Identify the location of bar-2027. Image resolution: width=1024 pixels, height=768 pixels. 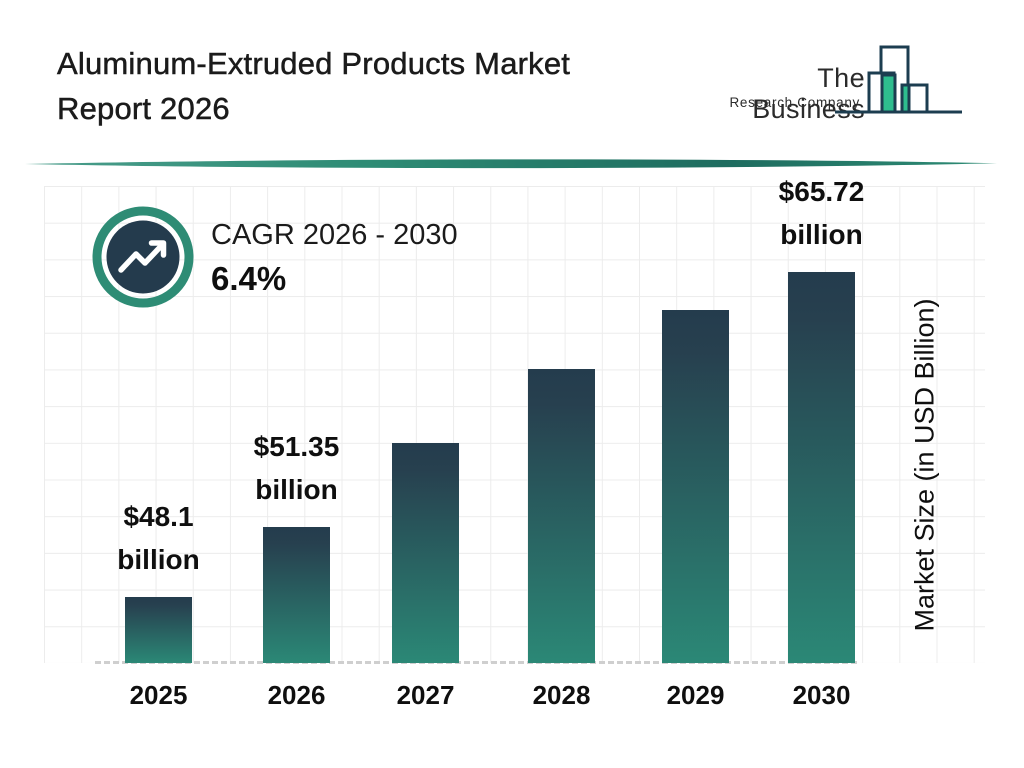
(425, 553).